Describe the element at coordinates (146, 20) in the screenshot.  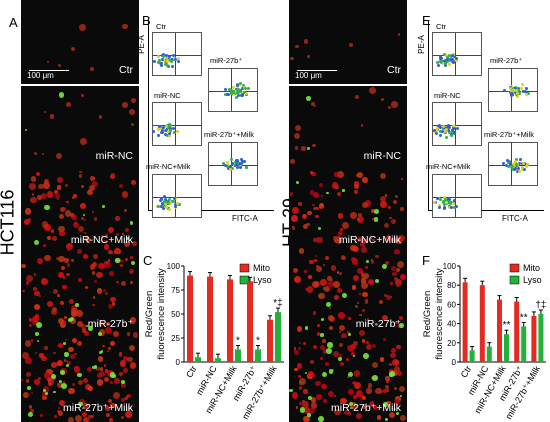
I see `panel-letter-b: B` at that location.